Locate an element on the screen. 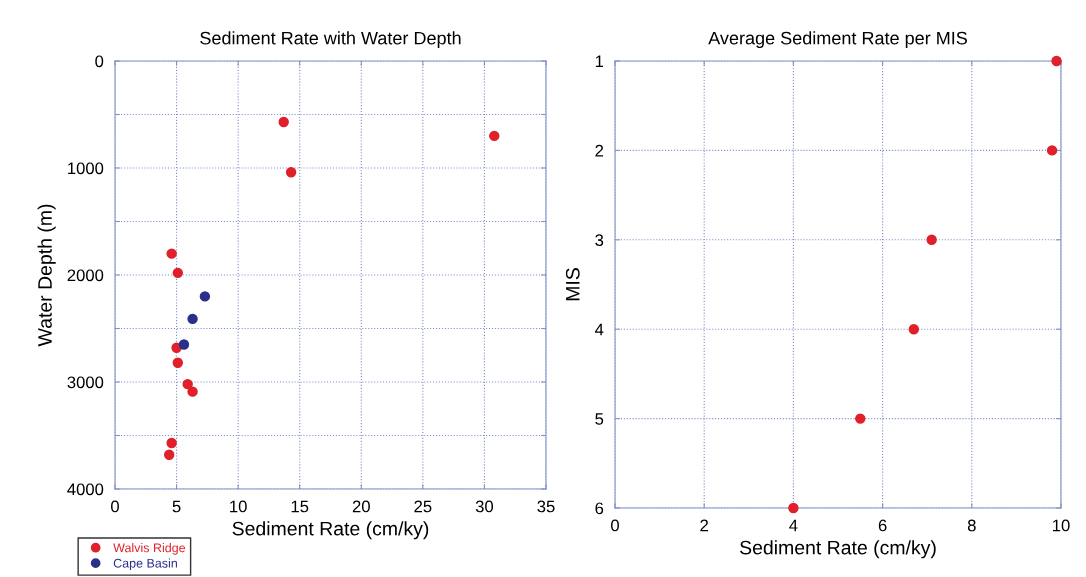 This screenshot has width=1086, height=577. x-tick-label: 6 is located at coordinates (882, 525).